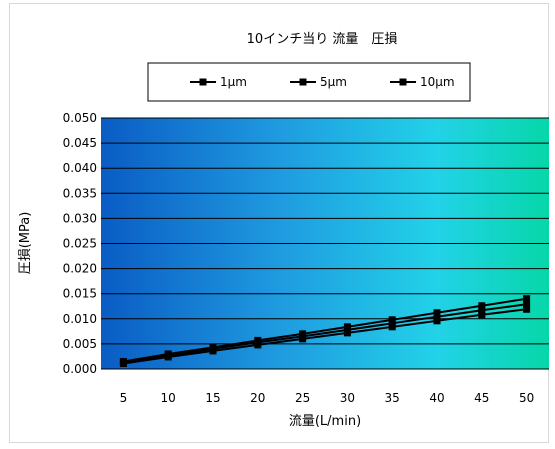 This screenshot has height=449, width=555. Describe the element at coordinates (80, 193) in the screenshot. I see `y-tick-label: 0.035` at that location.